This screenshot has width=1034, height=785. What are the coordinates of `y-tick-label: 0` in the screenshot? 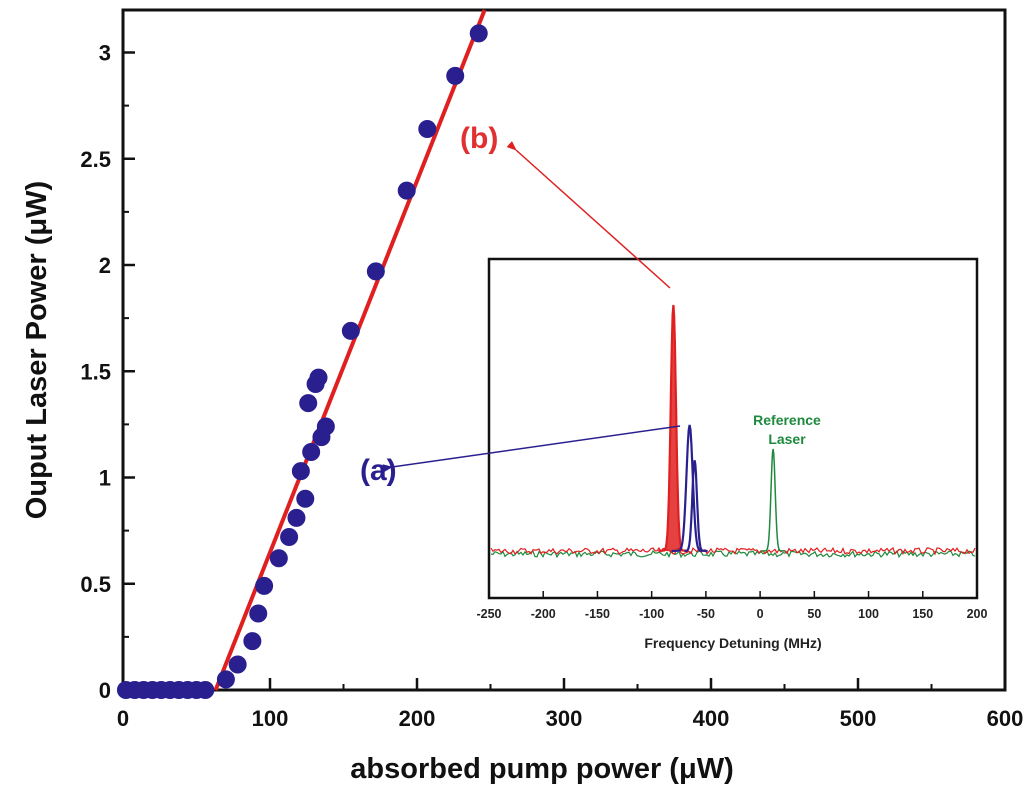 It's located at (105, 690).